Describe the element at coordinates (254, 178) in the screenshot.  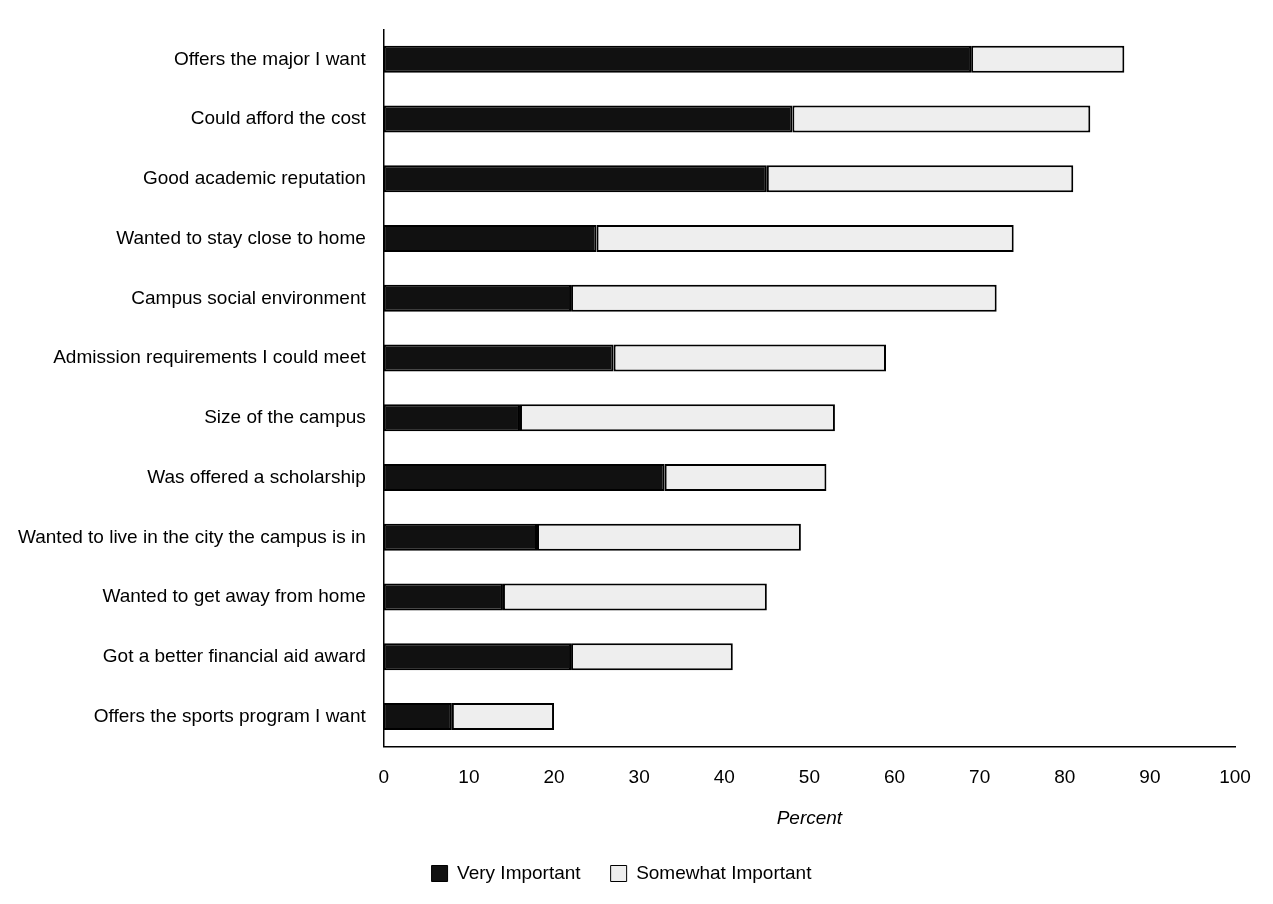
I see `y-tick-label: Good academic reputation` at that location.